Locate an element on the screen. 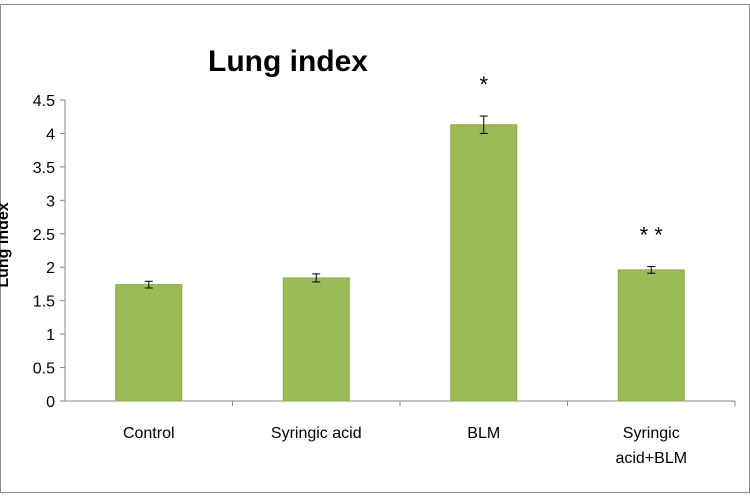  x-category-label: Control is located at coordinates (149, 433).